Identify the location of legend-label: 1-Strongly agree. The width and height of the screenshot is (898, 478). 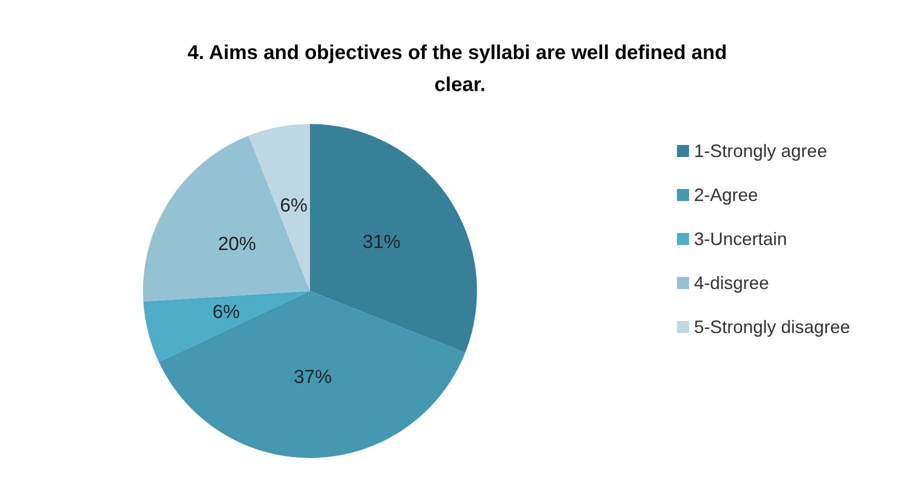
(761, 151).